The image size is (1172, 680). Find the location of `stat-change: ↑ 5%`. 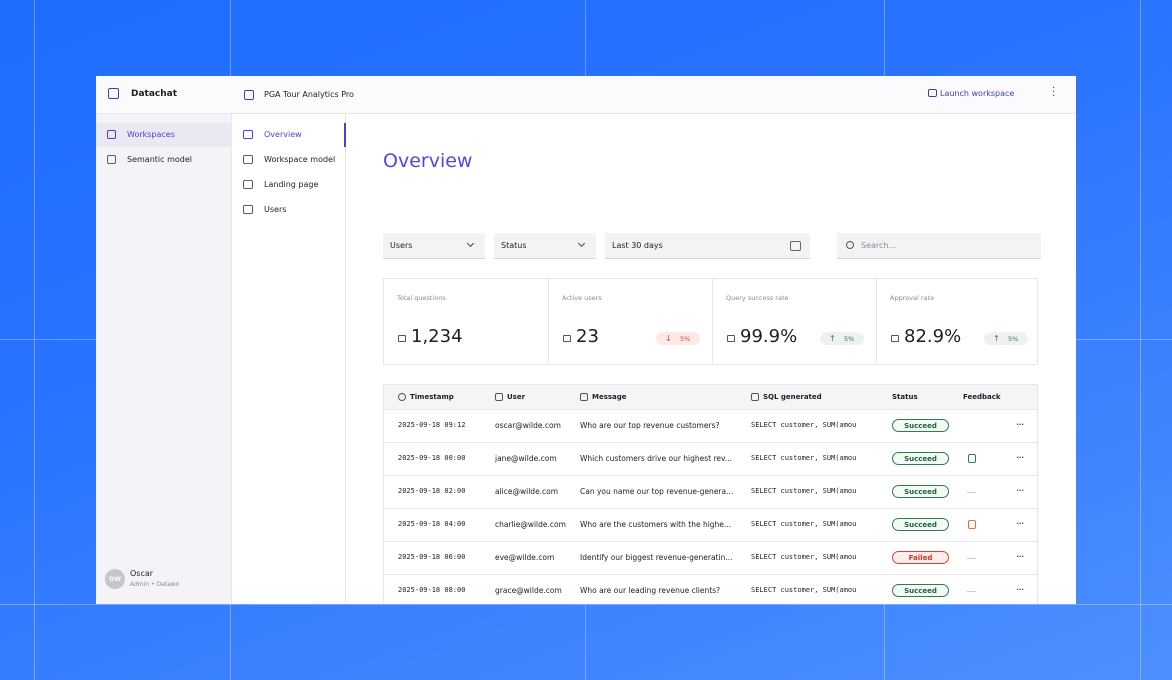

stat-change: ↑ 5% is located at coordinates (842, 338).